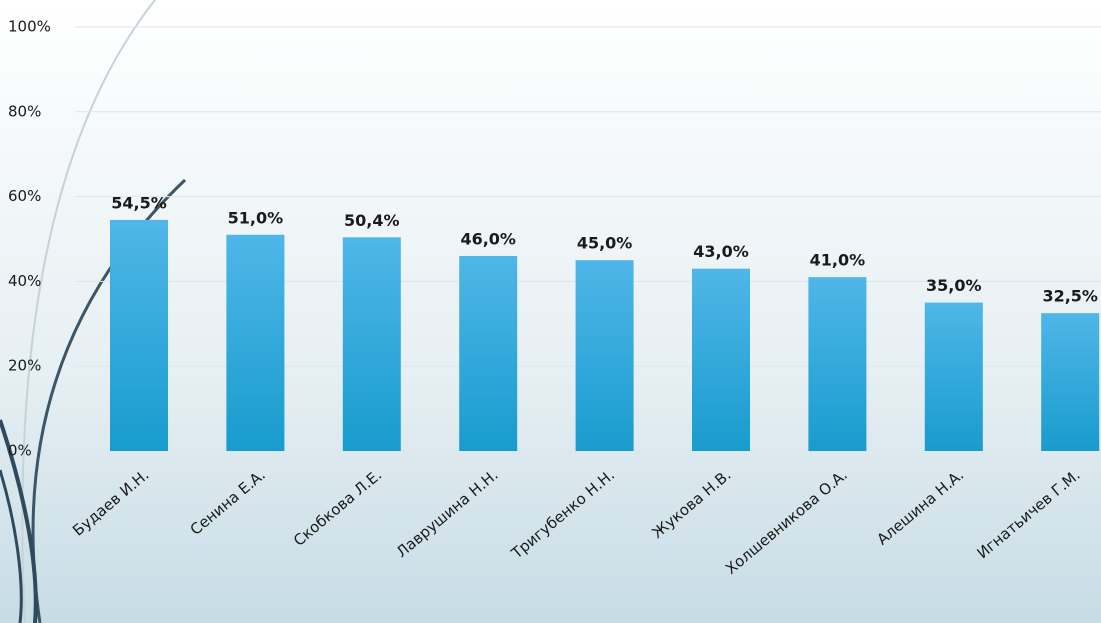 The width and height of the screenshot is (1101, 623). What do you see at coordinates (24, 281) in the screenshot?
I see `y-tick-label: 40%` at bounding box center [24, 281].